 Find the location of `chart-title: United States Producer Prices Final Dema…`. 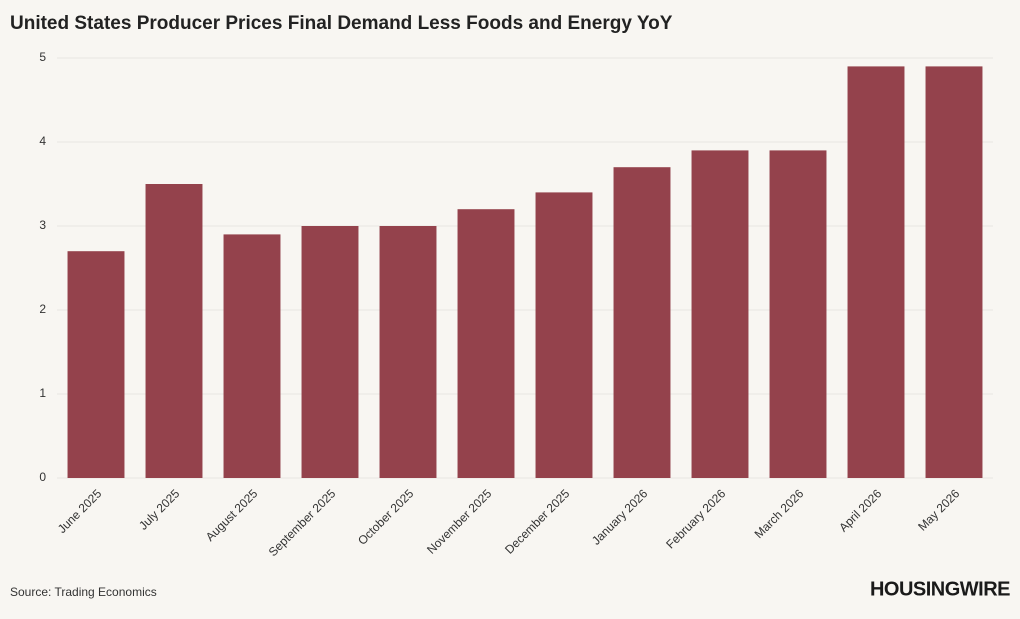

chart-title: United States Producer Prices Final Dema… is located at coordinates (341, 23).